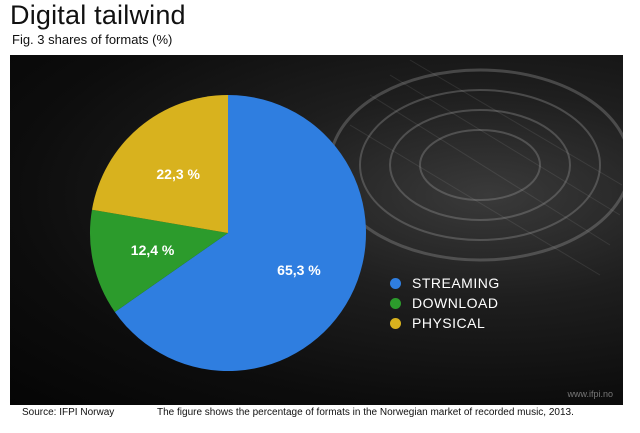 The width and height of the screenshot is (640, 433). What do you see at coordinates (449, 323) in the screenshot?
I see `legend-label-physical: PHYSICAL` at bounding box center [449, 323].